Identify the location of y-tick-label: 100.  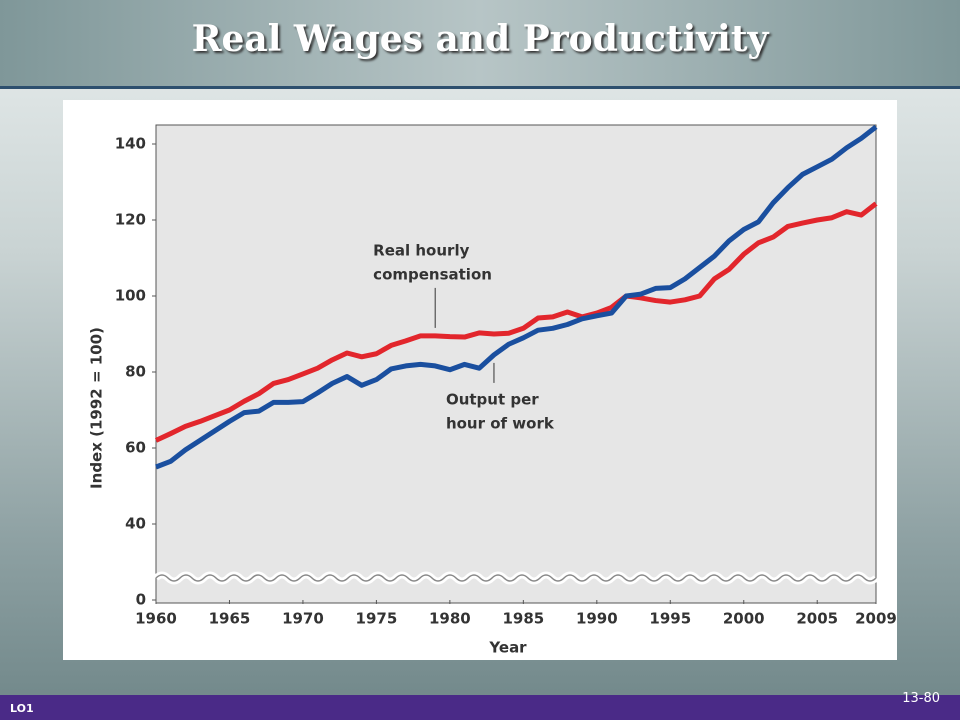
(130, 296).